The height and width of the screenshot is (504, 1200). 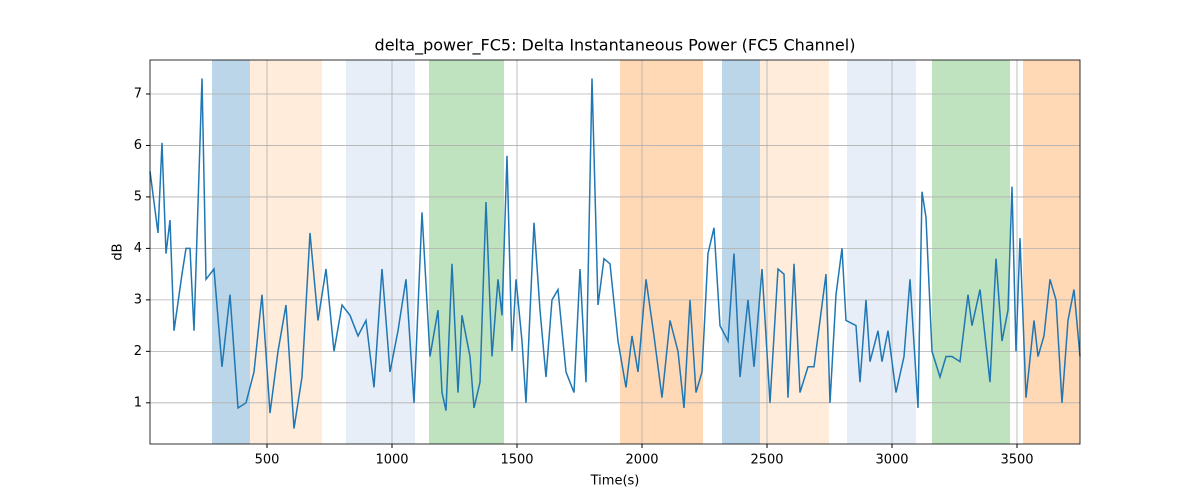 What do you see at coordinates (138, 351) in the screenshot?
I see `y-tick-label: 2` at bounding box center [138, 351].